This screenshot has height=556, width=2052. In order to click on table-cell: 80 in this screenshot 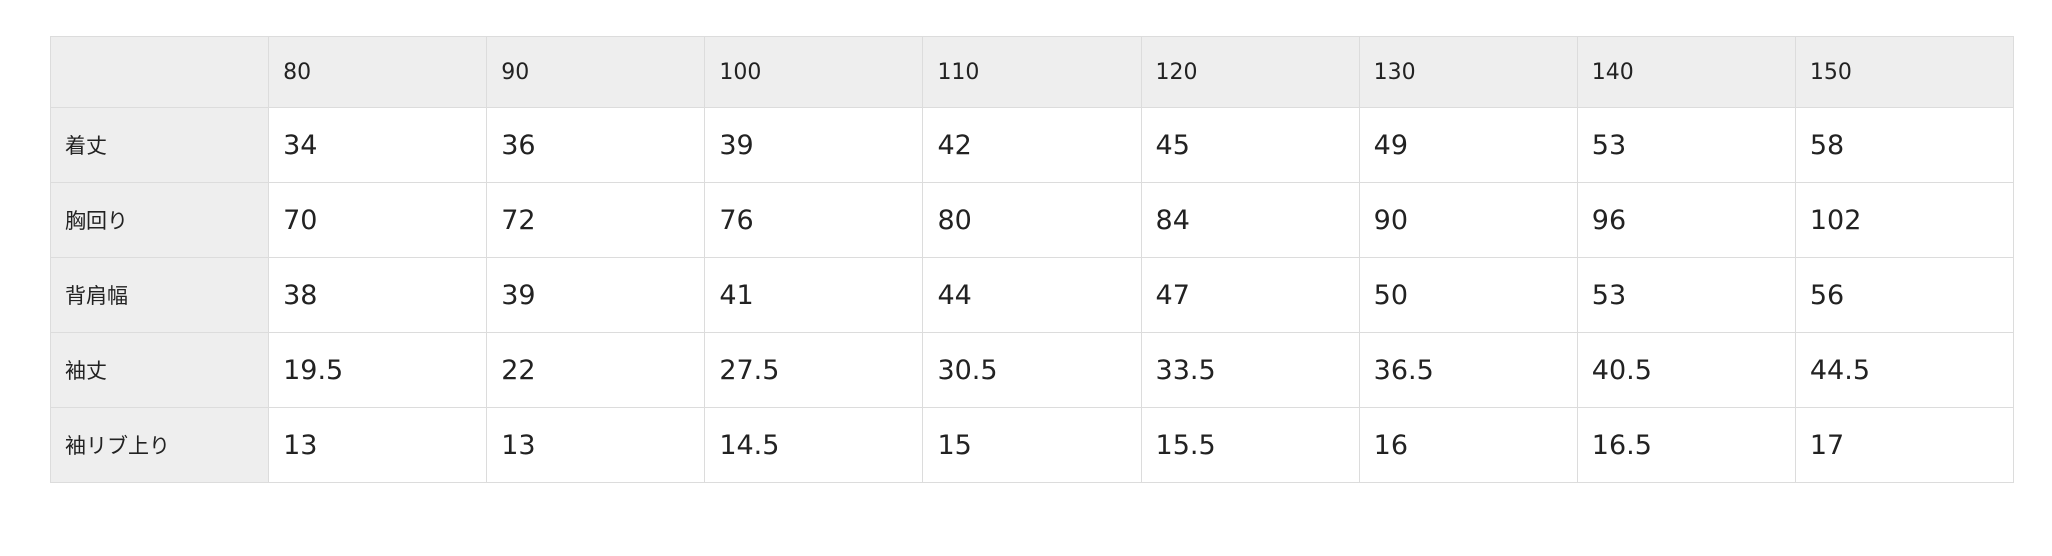, I will do `click(1032, 220)`.